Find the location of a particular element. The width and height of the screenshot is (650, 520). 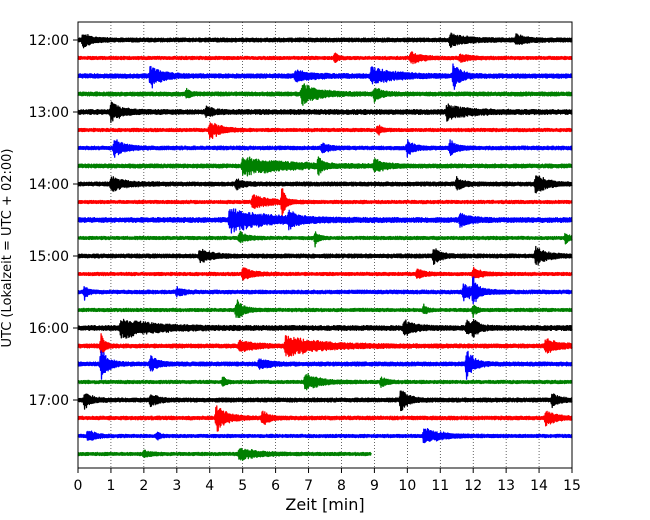

x-tick-label: 3 is located at coordinates (176, 486).